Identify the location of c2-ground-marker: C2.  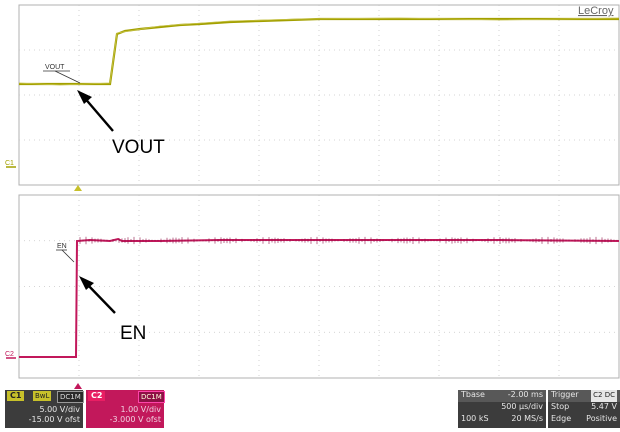
(9, 354).